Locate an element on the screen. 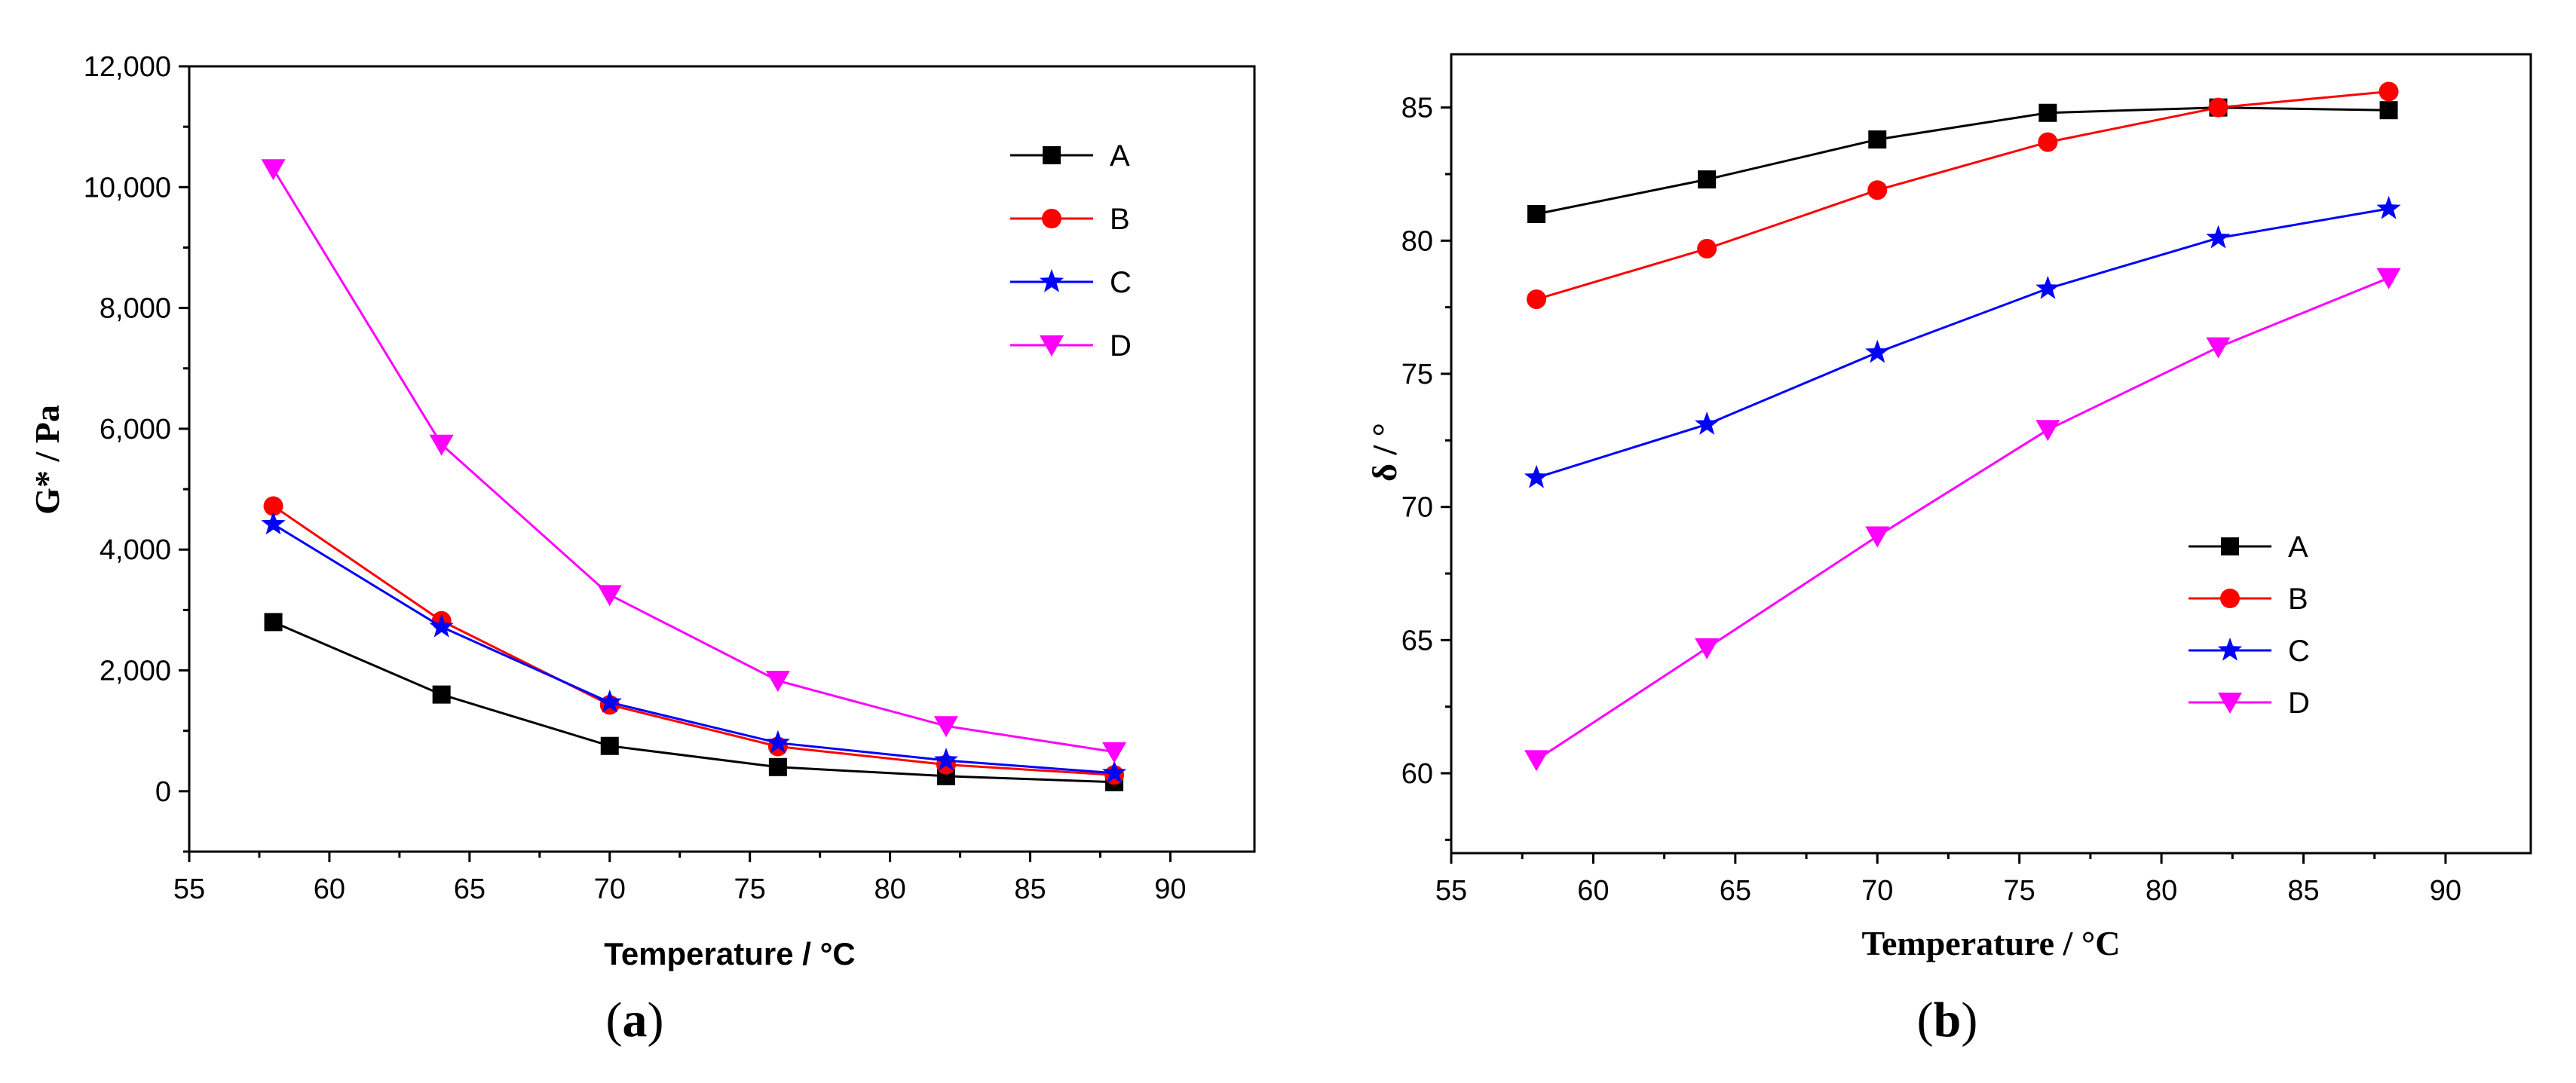  chart-a-legend-D-marker is located at coordinates (1052, 345).